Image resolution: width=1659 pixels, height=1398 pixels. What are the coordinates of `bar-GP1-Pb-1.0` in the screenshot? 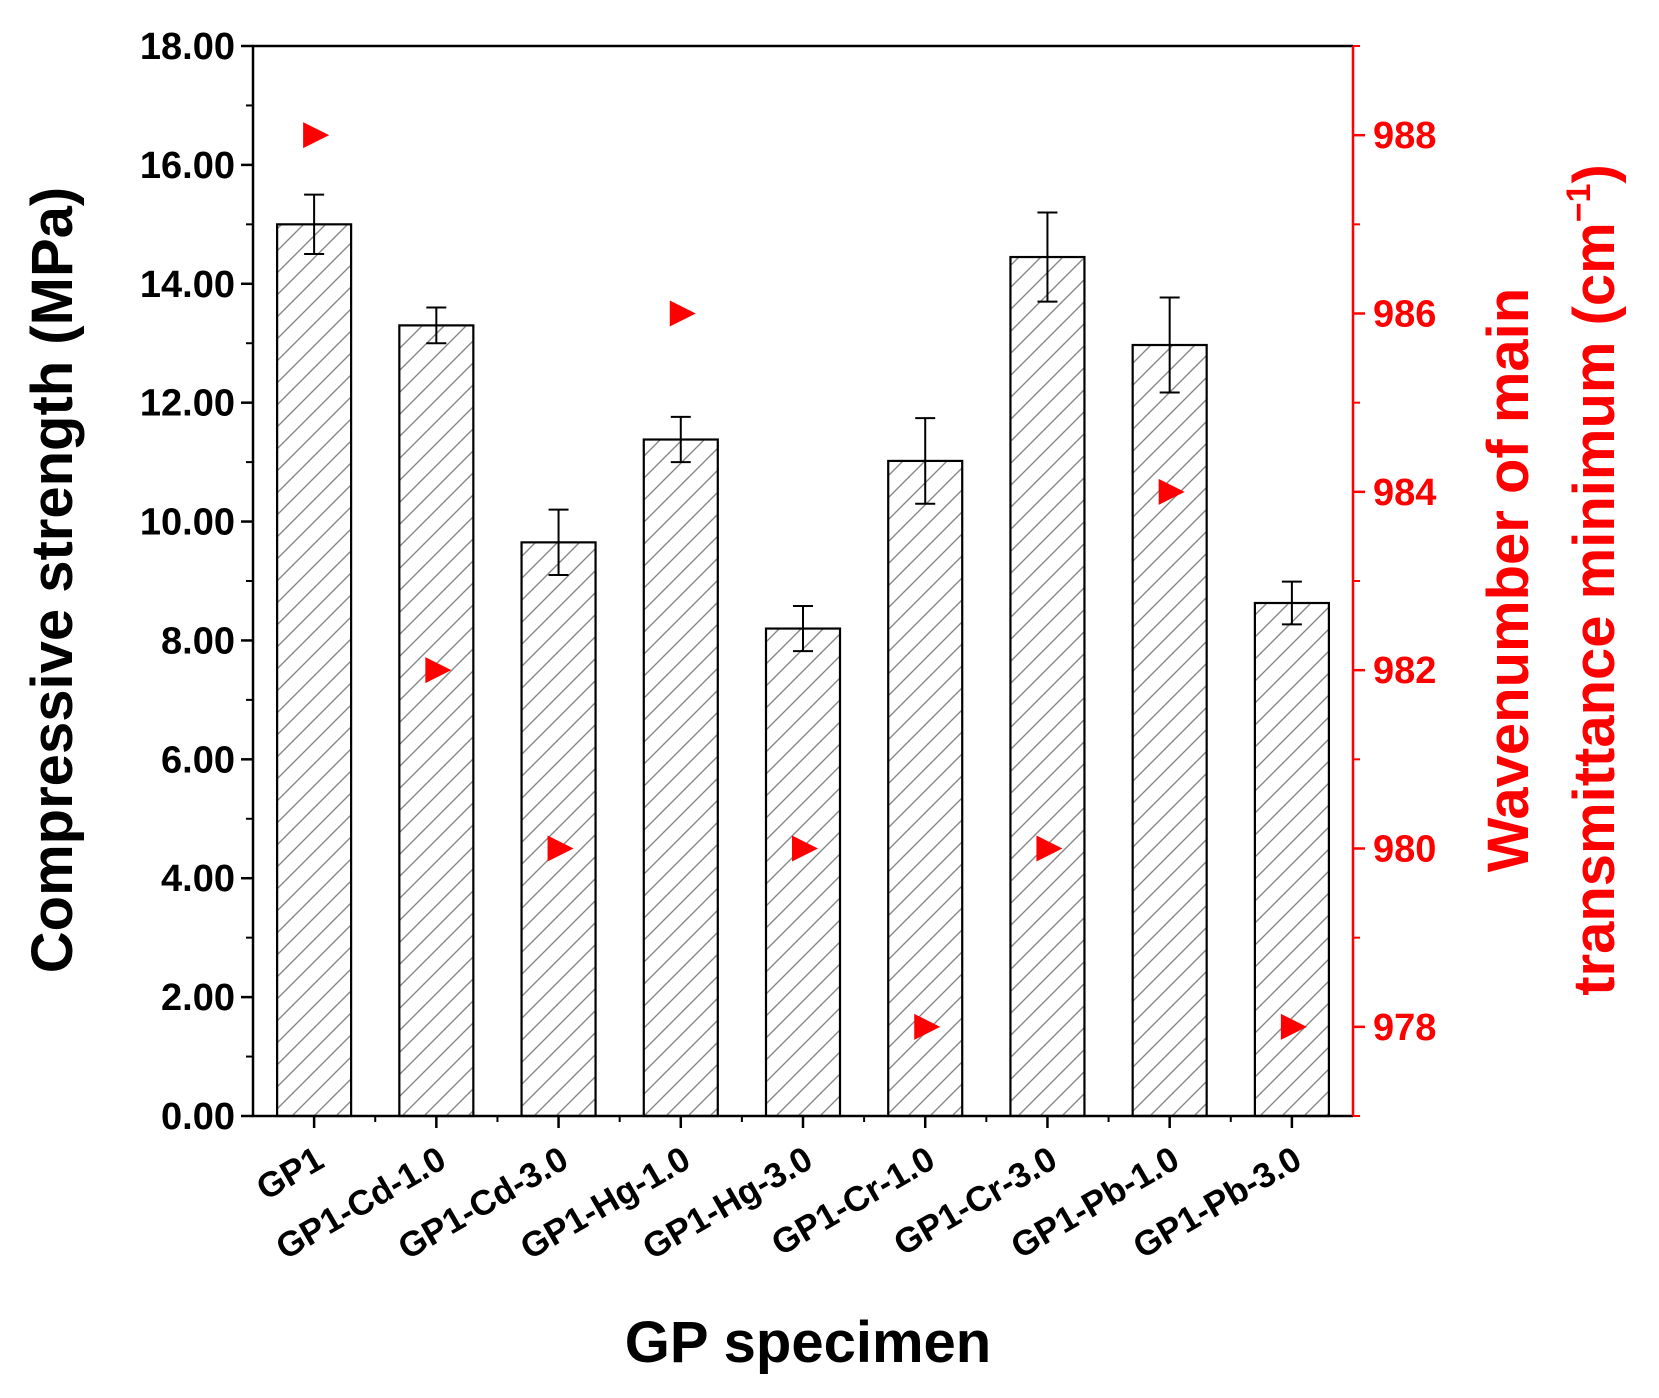 It's located at (1169, 730).